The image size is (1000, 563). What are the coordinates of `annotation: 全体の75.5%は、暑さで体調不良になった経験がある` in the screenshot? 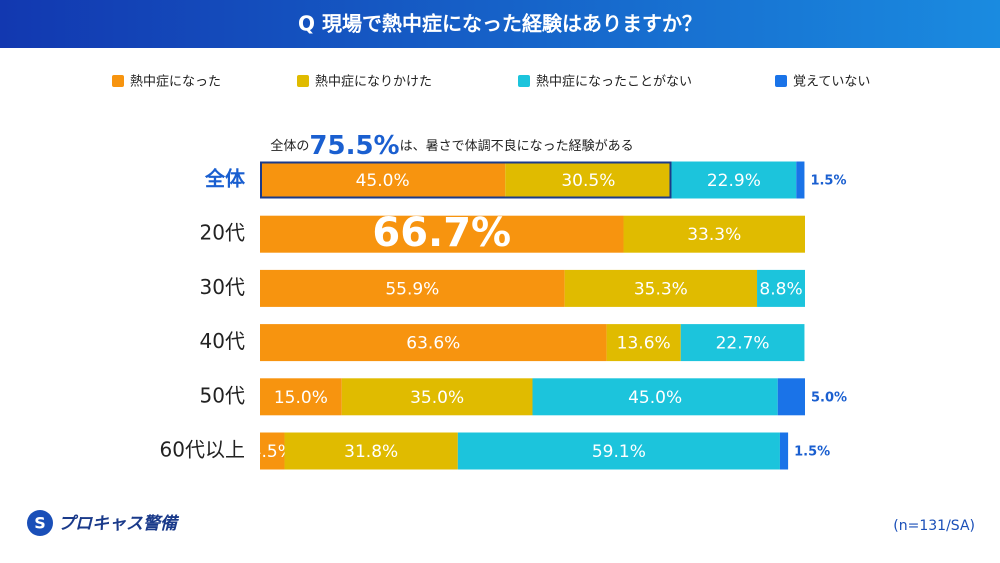 It's located at (451, 146).